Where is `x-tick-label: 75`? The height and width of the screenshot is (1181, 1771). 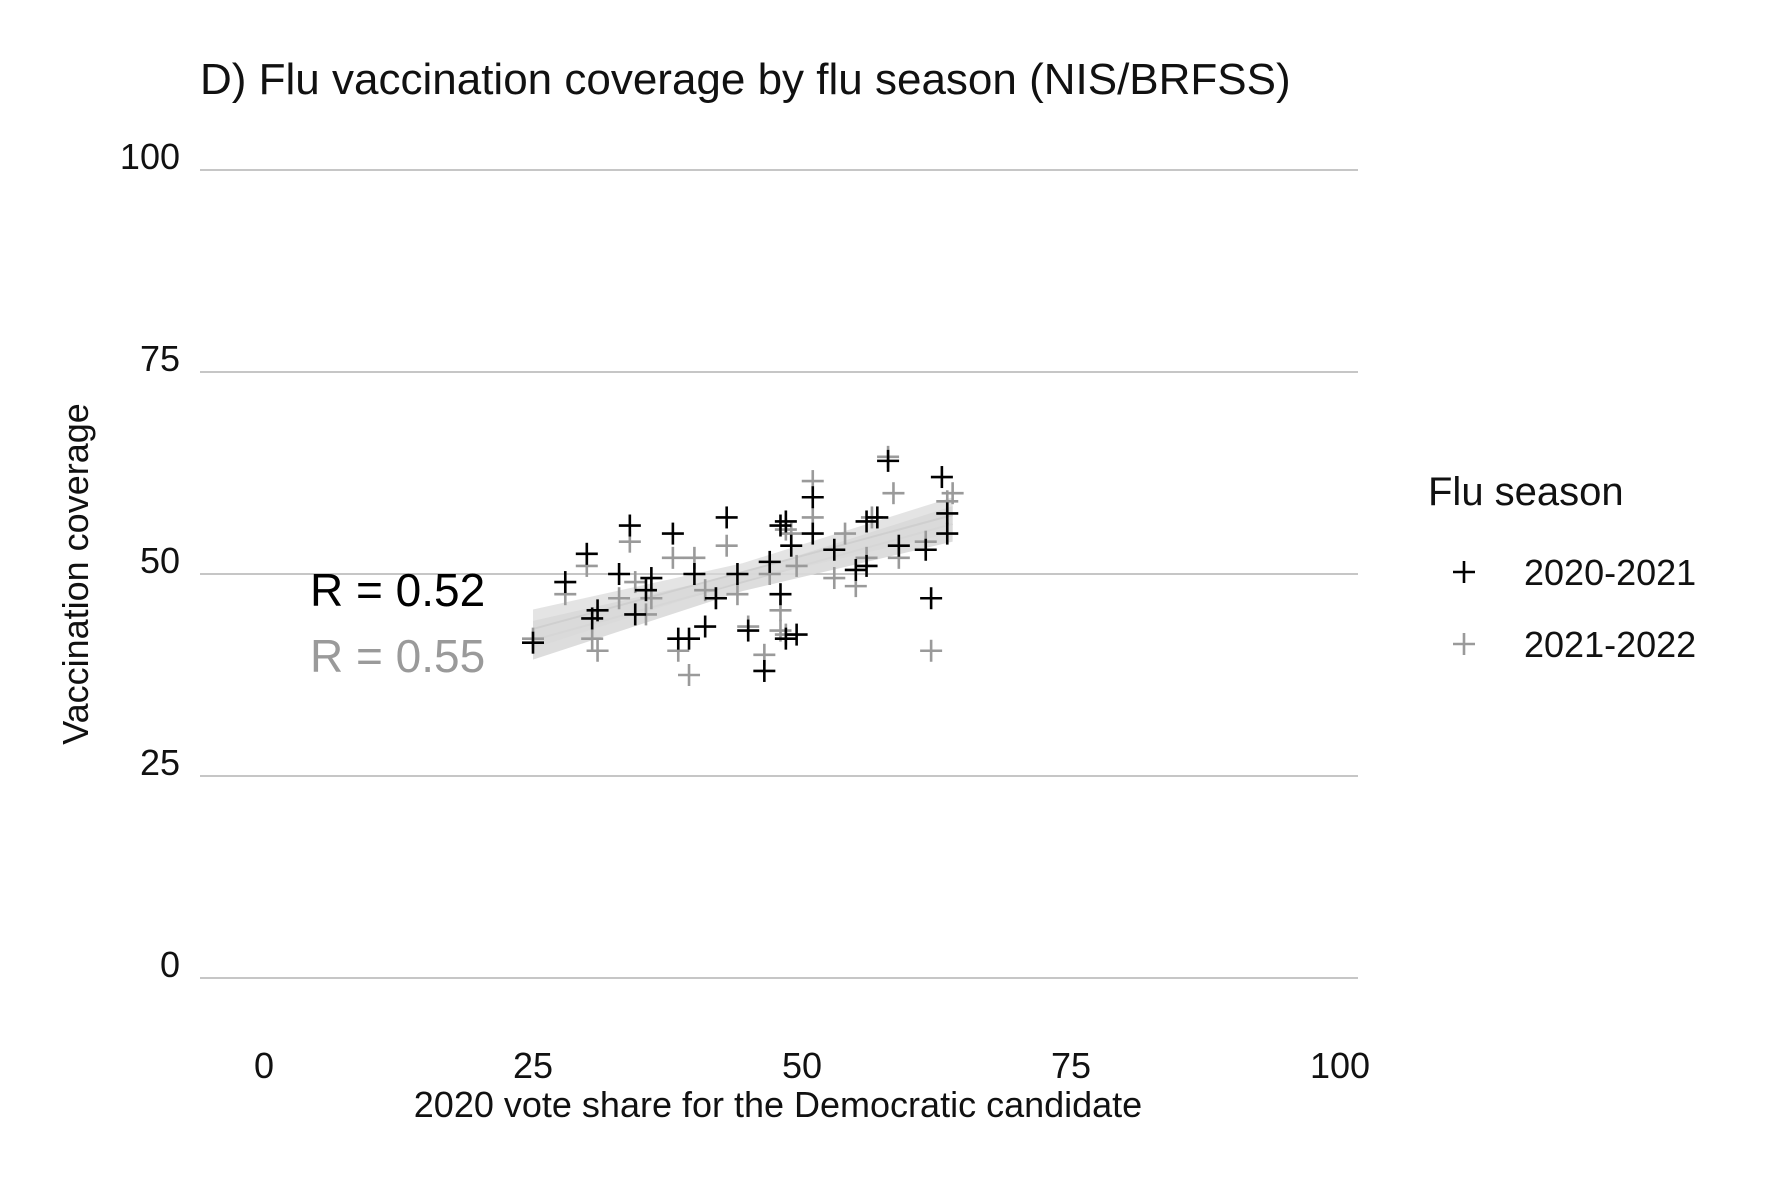
x-tick-label: 75 is located at coordinates (1071, 1065).